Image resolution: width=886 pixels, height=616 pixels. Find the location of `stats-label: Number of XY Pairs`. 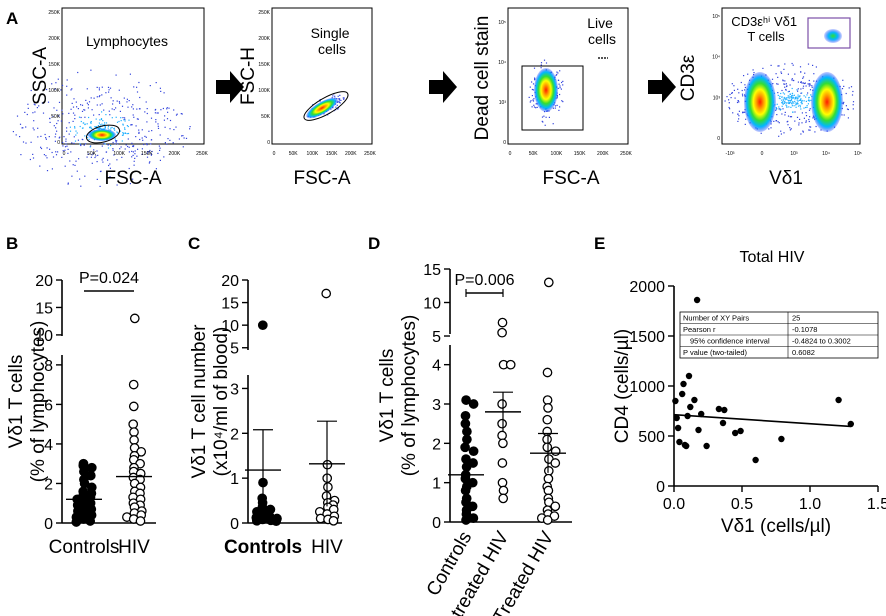

stats-label: Number of XY Pairs is located at coordinates (716, 318).